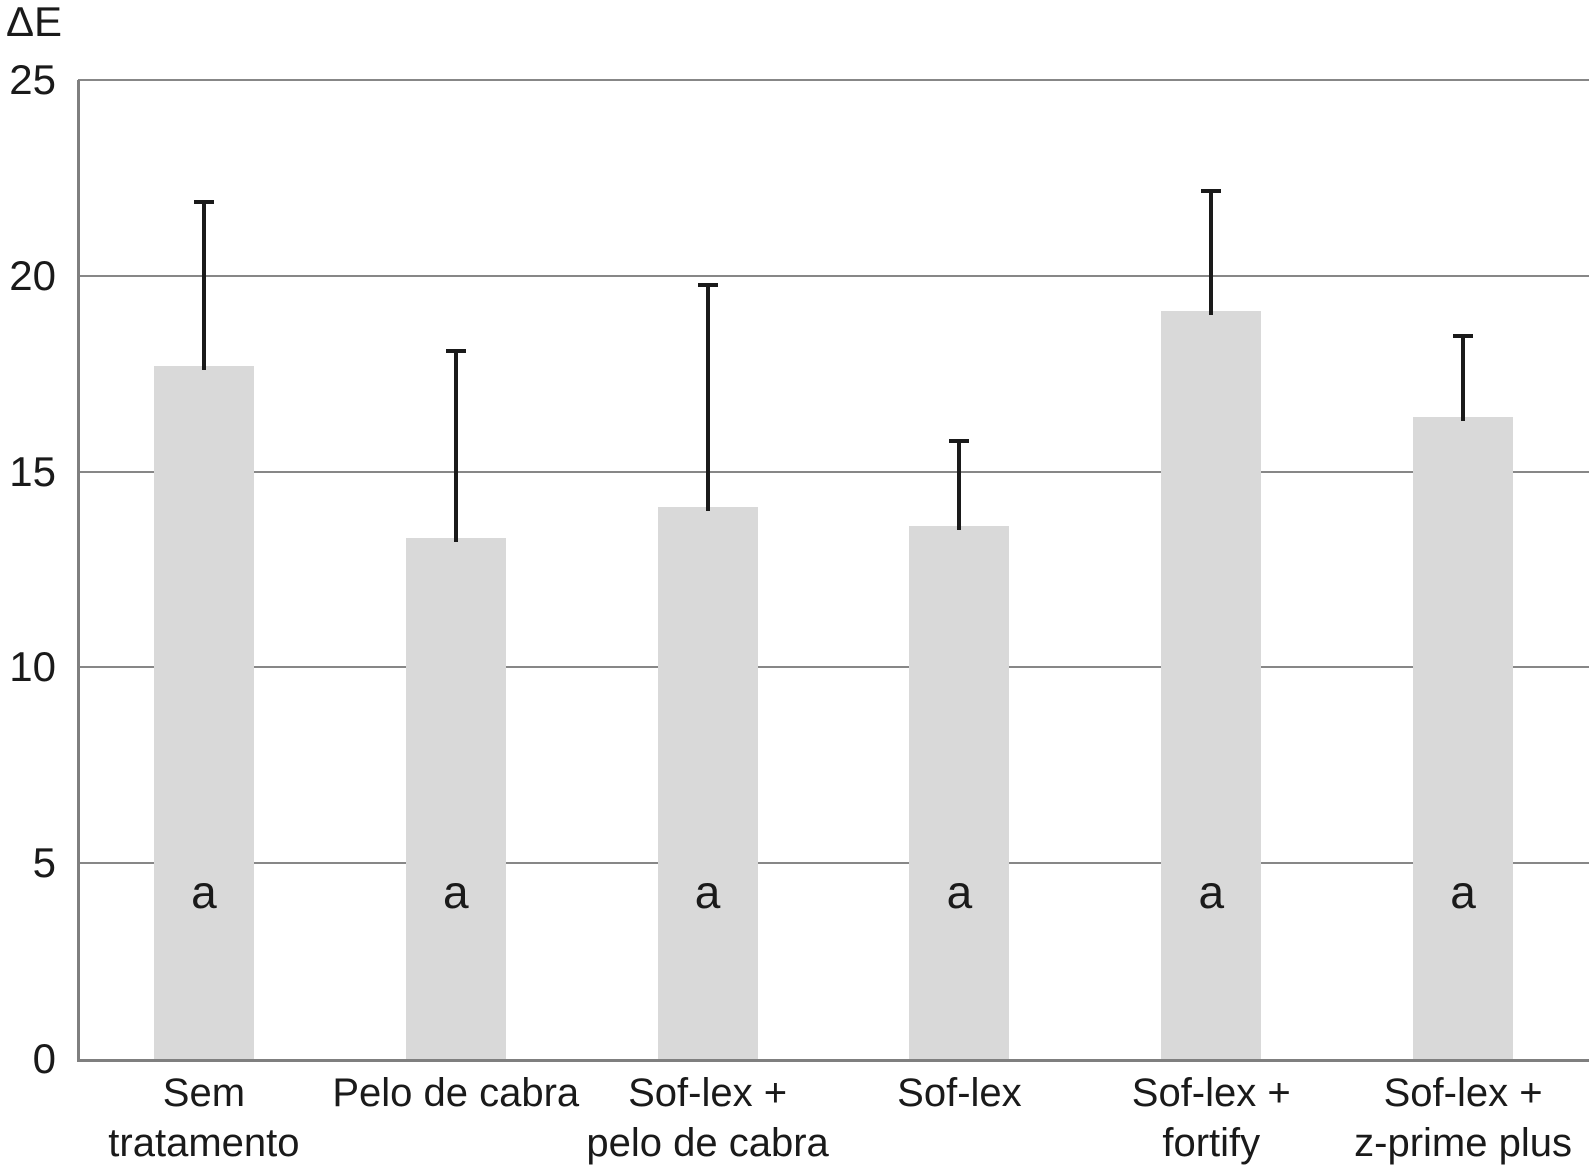 The height and width of the screenshot is (1171, 1589). What do you see at coordinates (1463, 1118) in the screenshot?
I see `category-label: Sof-lex + z-prime plus` at bounding box center [1463, 1118].